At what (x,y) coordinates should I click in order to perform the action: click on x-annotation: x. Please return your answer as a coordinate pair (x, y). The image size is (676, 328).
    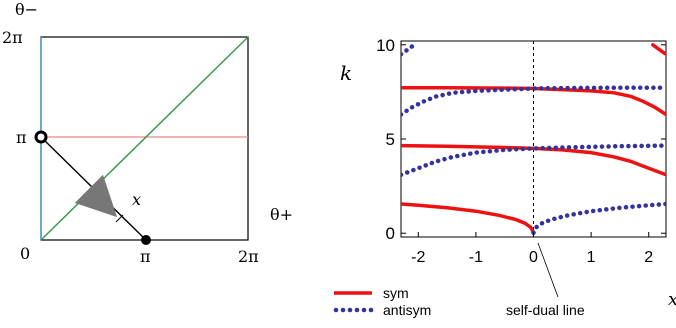
    Looking at the image, I should click on (136, 199).